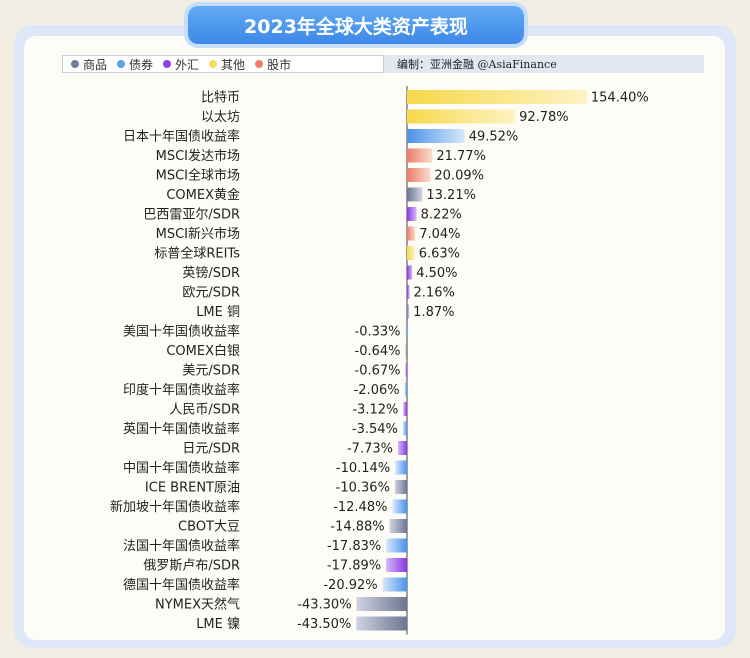 This screenshot has height=658, width=750. Describe the element at coordinates (544, 117) in the screenshot. I see `value-label: 92.78%` at that location.